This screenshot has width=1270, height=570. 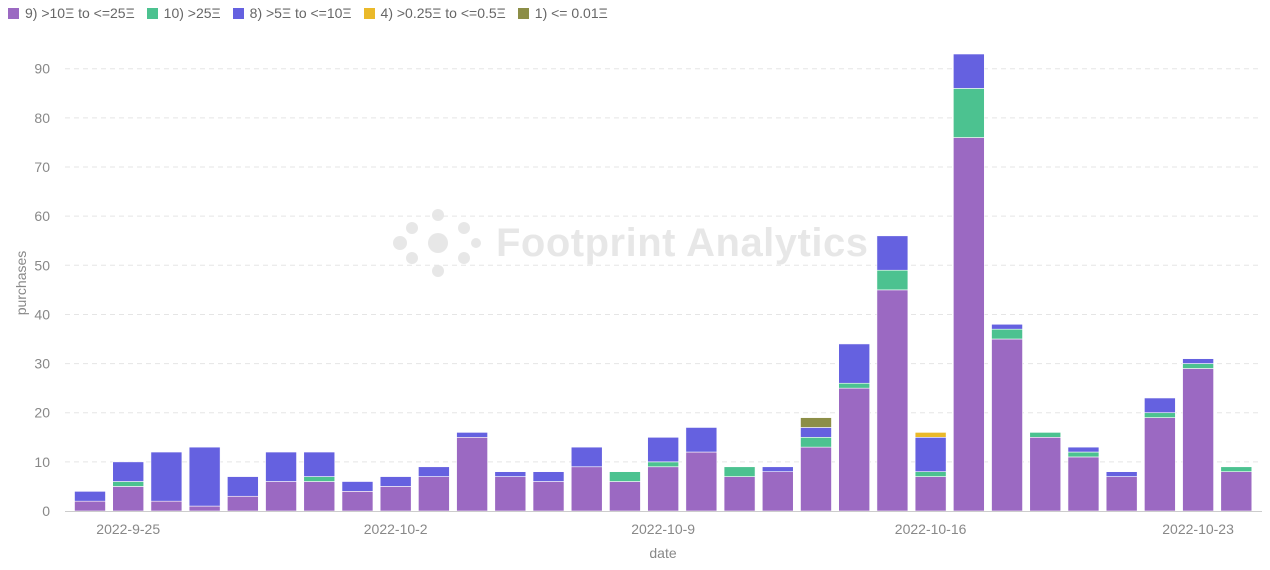 What do you see at coordinates (128, 529) in the screenshot?
I see `x-tick-label: 2022-9-25` at bounding box center [128, 529].